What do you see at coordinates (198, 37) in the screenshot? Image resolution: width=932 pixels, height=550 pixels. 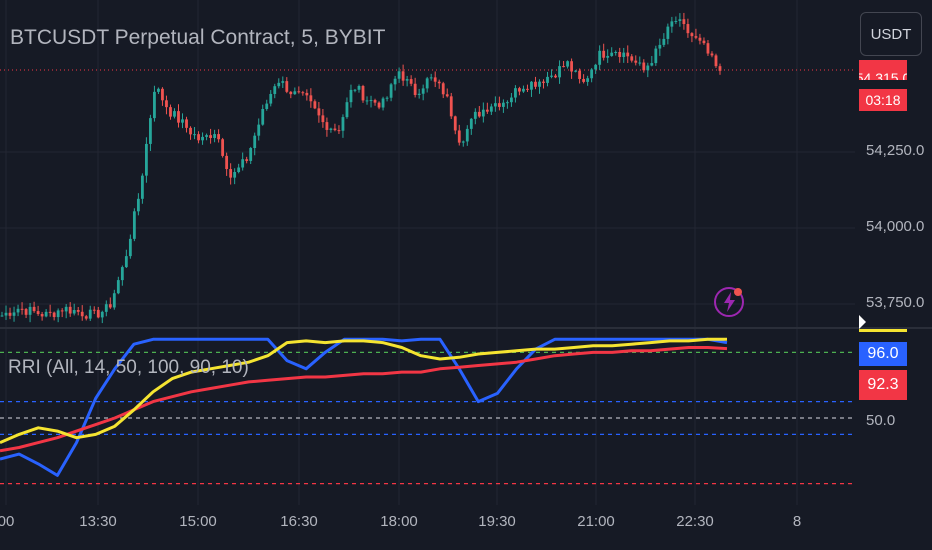 I see `chart-title: BTCUSDT Perpetual Contract, 5, BYBIT` at bounding box center [198, 37].